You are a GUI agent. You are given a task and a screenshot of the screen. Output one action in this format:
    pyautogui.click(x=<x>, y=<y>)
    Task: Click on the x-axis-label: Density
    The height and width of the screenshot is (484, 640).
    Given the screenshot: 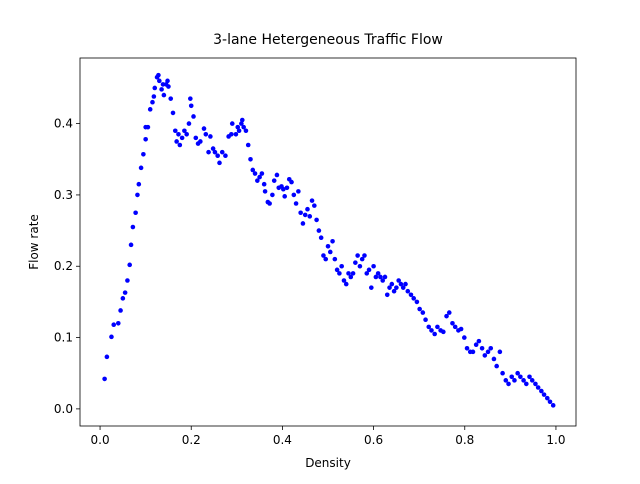 What is the action you would take?
    pyautogui.click(x=328, y=463)
    